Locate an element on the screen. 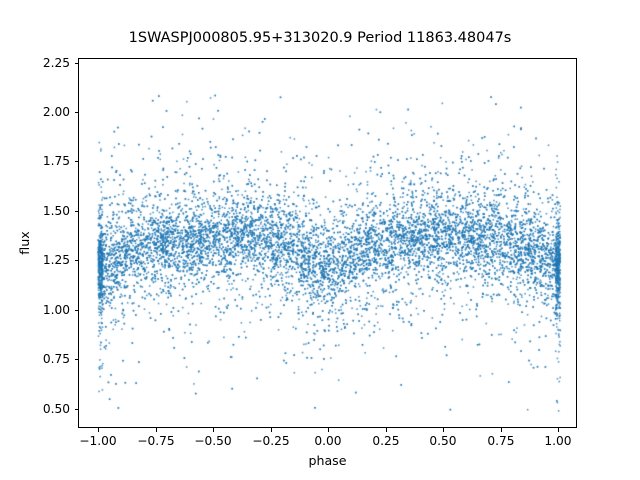  y-axis-label: flux is located at coordinates (24, 243).